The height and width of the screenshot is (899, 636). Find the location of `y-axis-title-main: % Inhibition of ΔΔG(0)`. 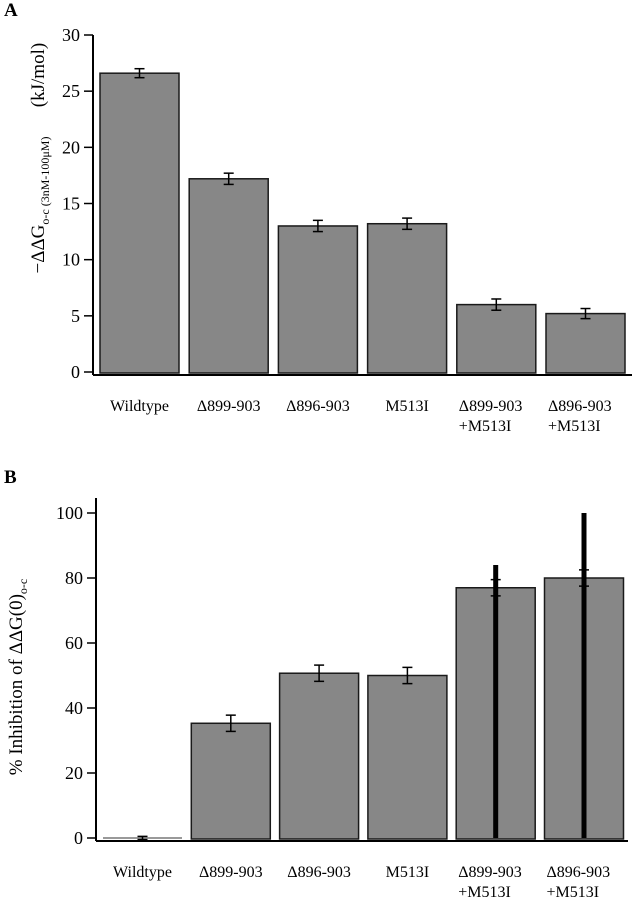

y-axis-title-main: % Inhibition of ΔΔG(0) is located at coordinates (16, 684).